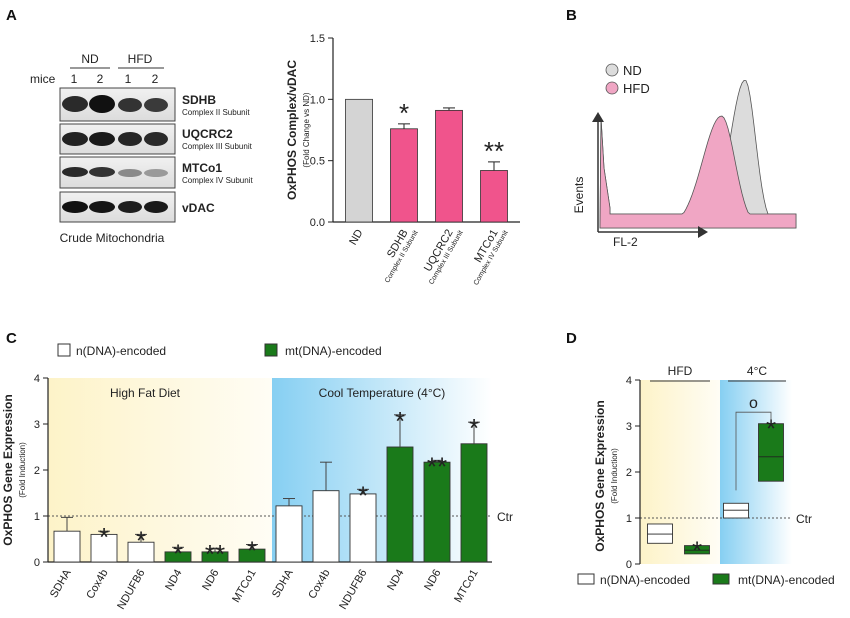  Describe the element at coordinates (356, 237) in the screenshot. I see `chart-a-xtick-label: ND` at that location.